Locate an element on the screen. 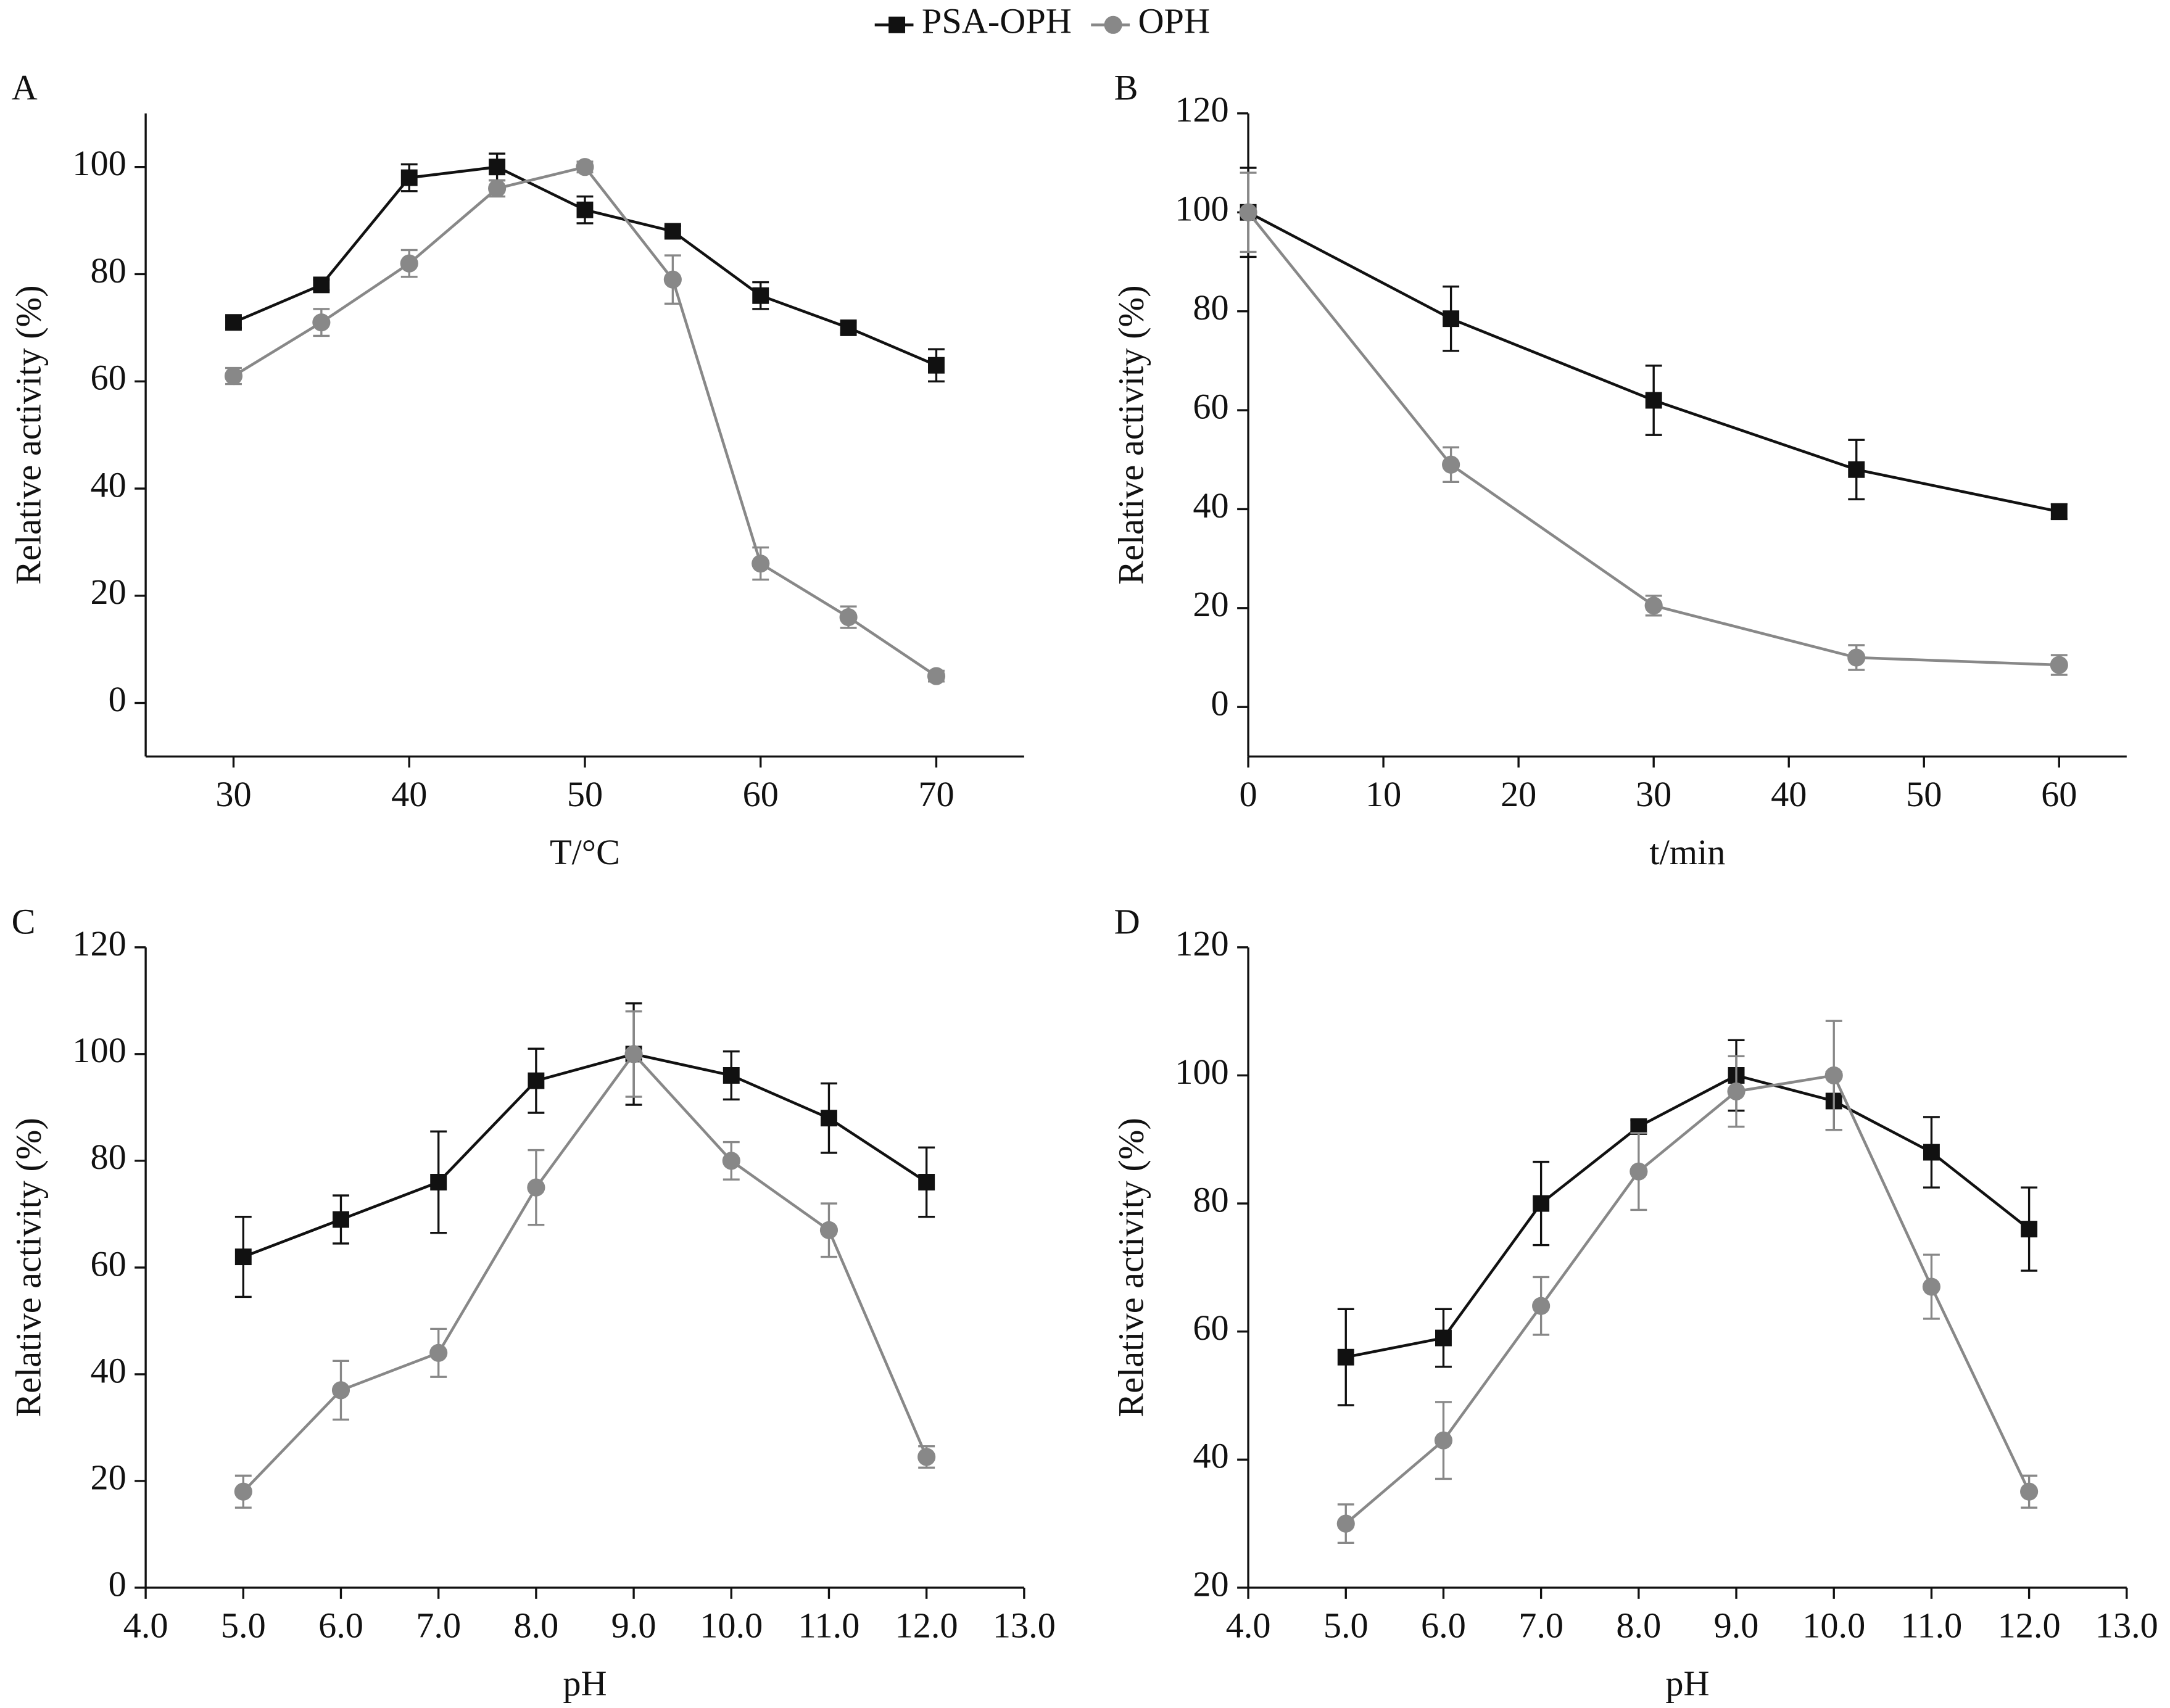 The image size is (2170, 1708). x-tick-label: 20 is located at coordinates (1518, 794).